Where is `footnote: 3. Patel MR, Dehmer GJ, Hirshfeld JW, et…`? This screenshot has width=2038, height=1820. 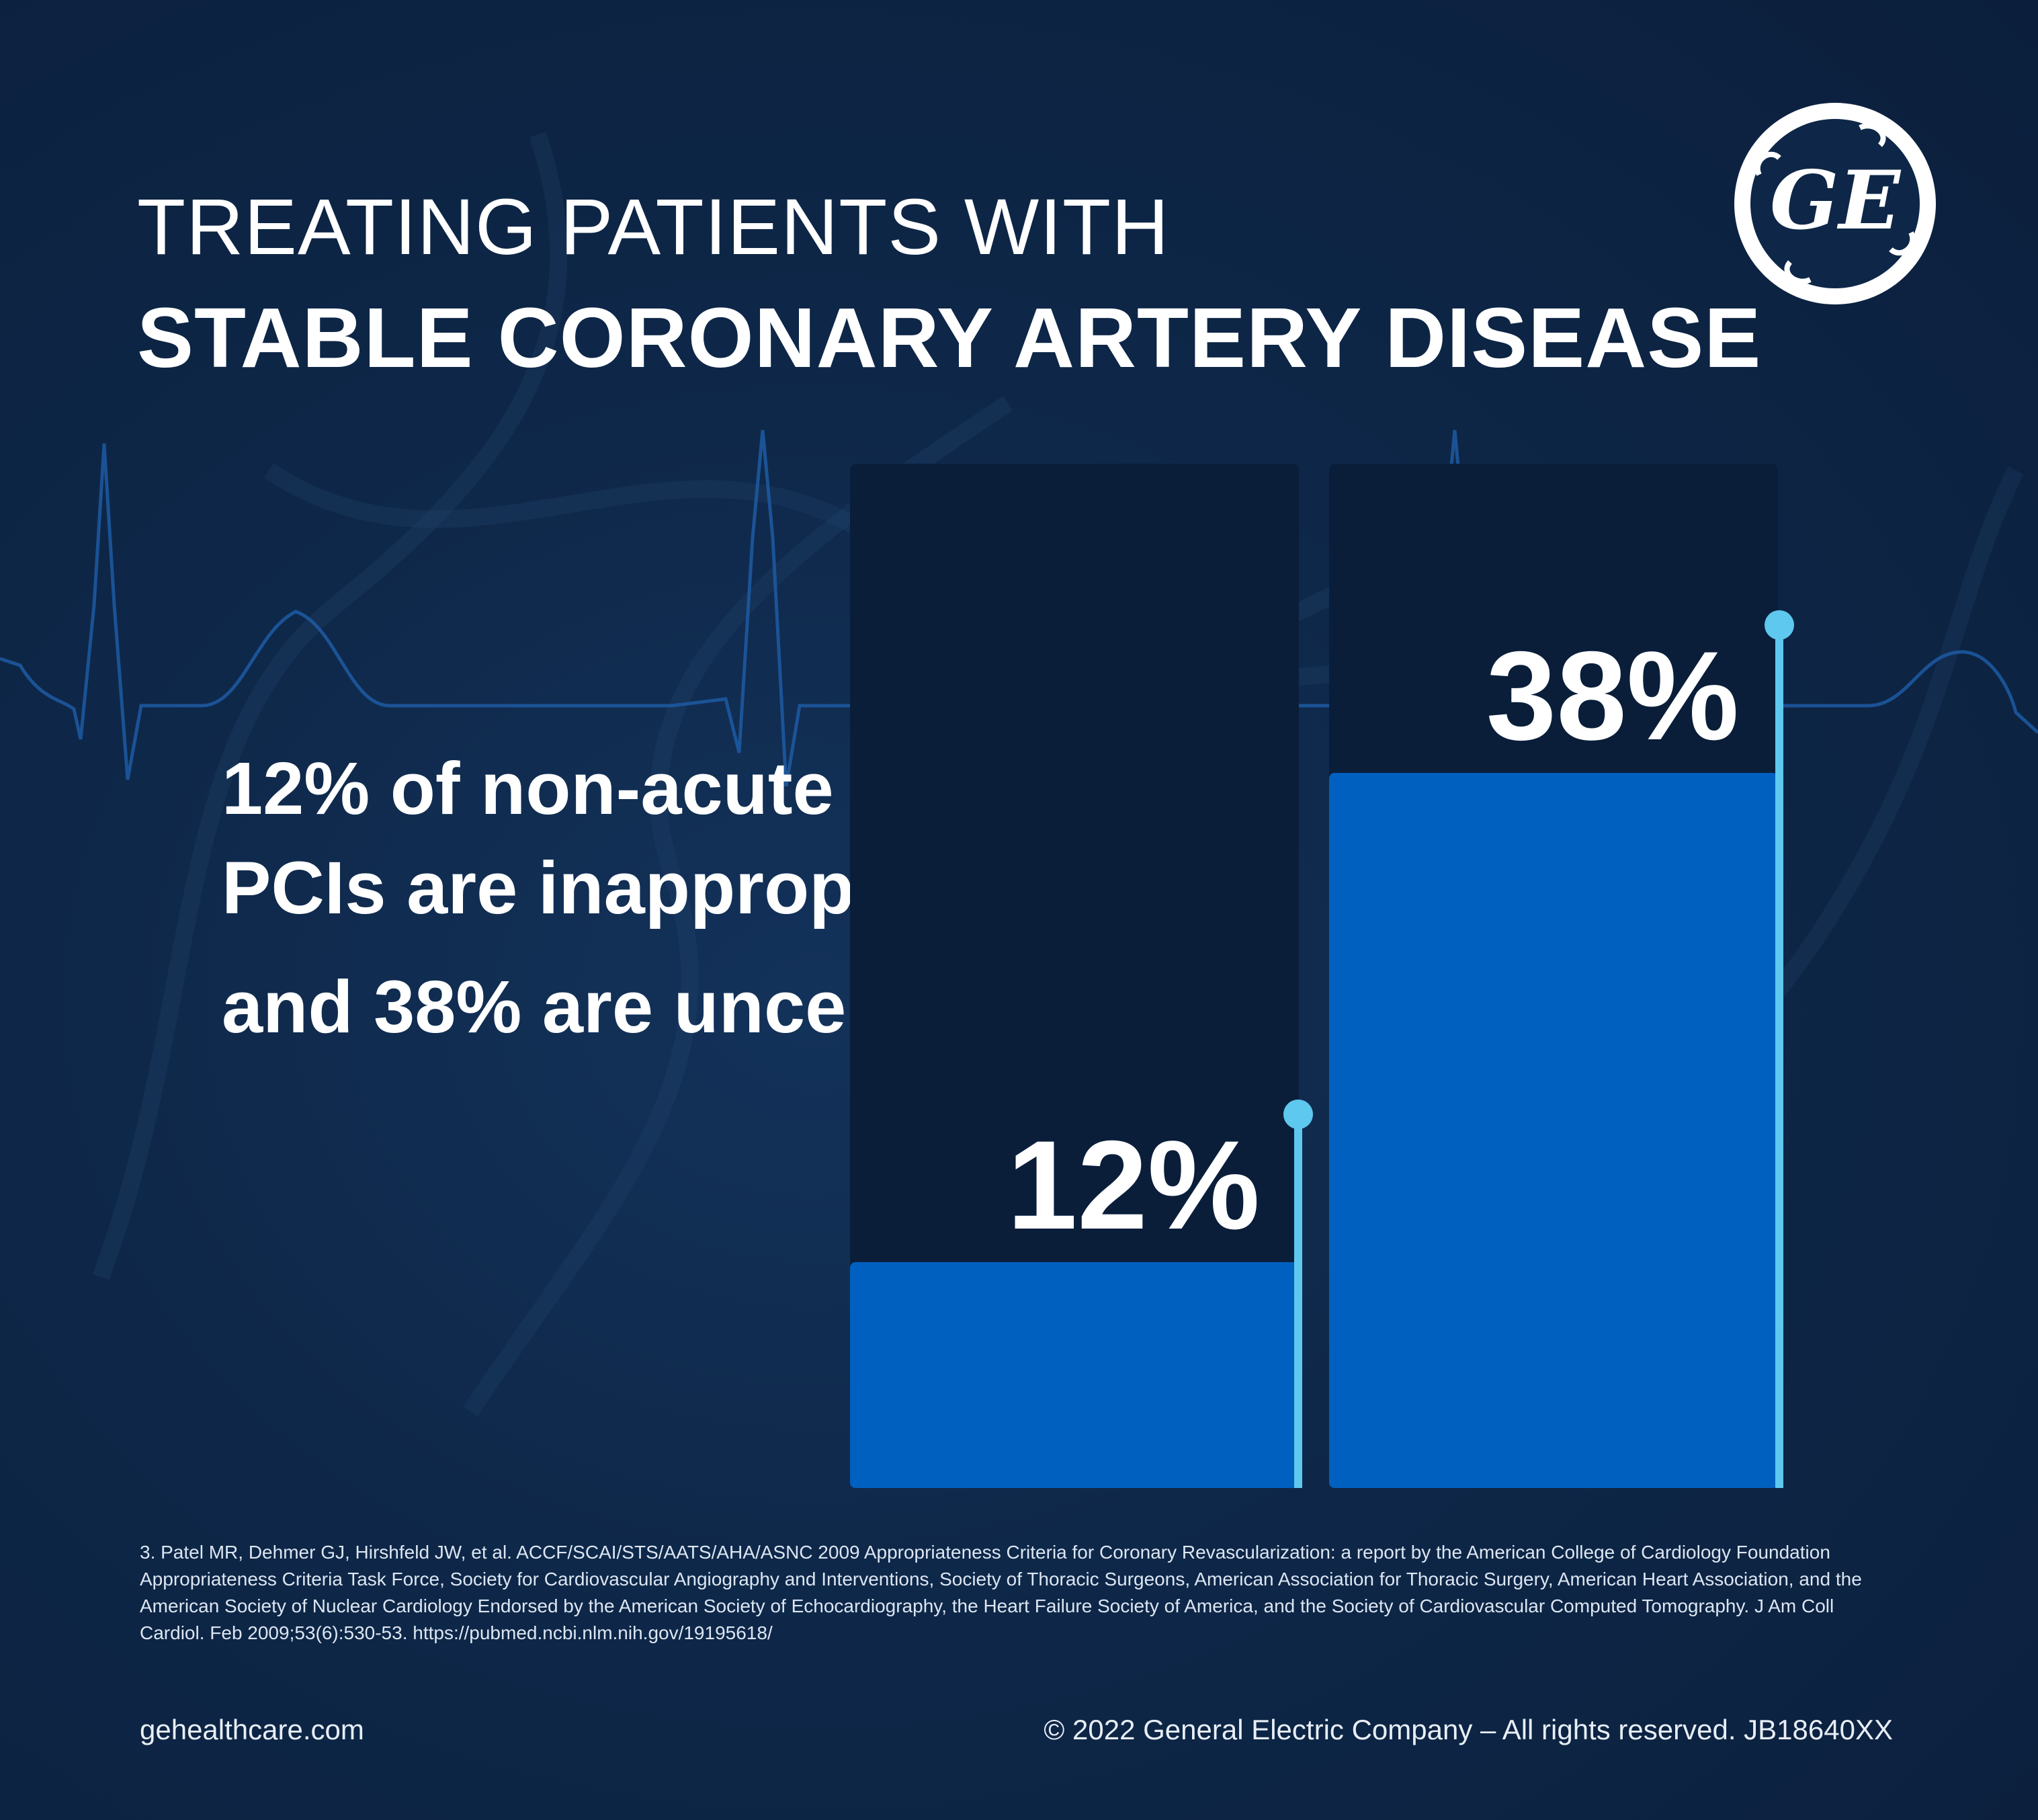 footnote: 3. Patel MR, Dehmer GJ, Hirshfeld JW, et… is located at coordinates (1001, 1592).